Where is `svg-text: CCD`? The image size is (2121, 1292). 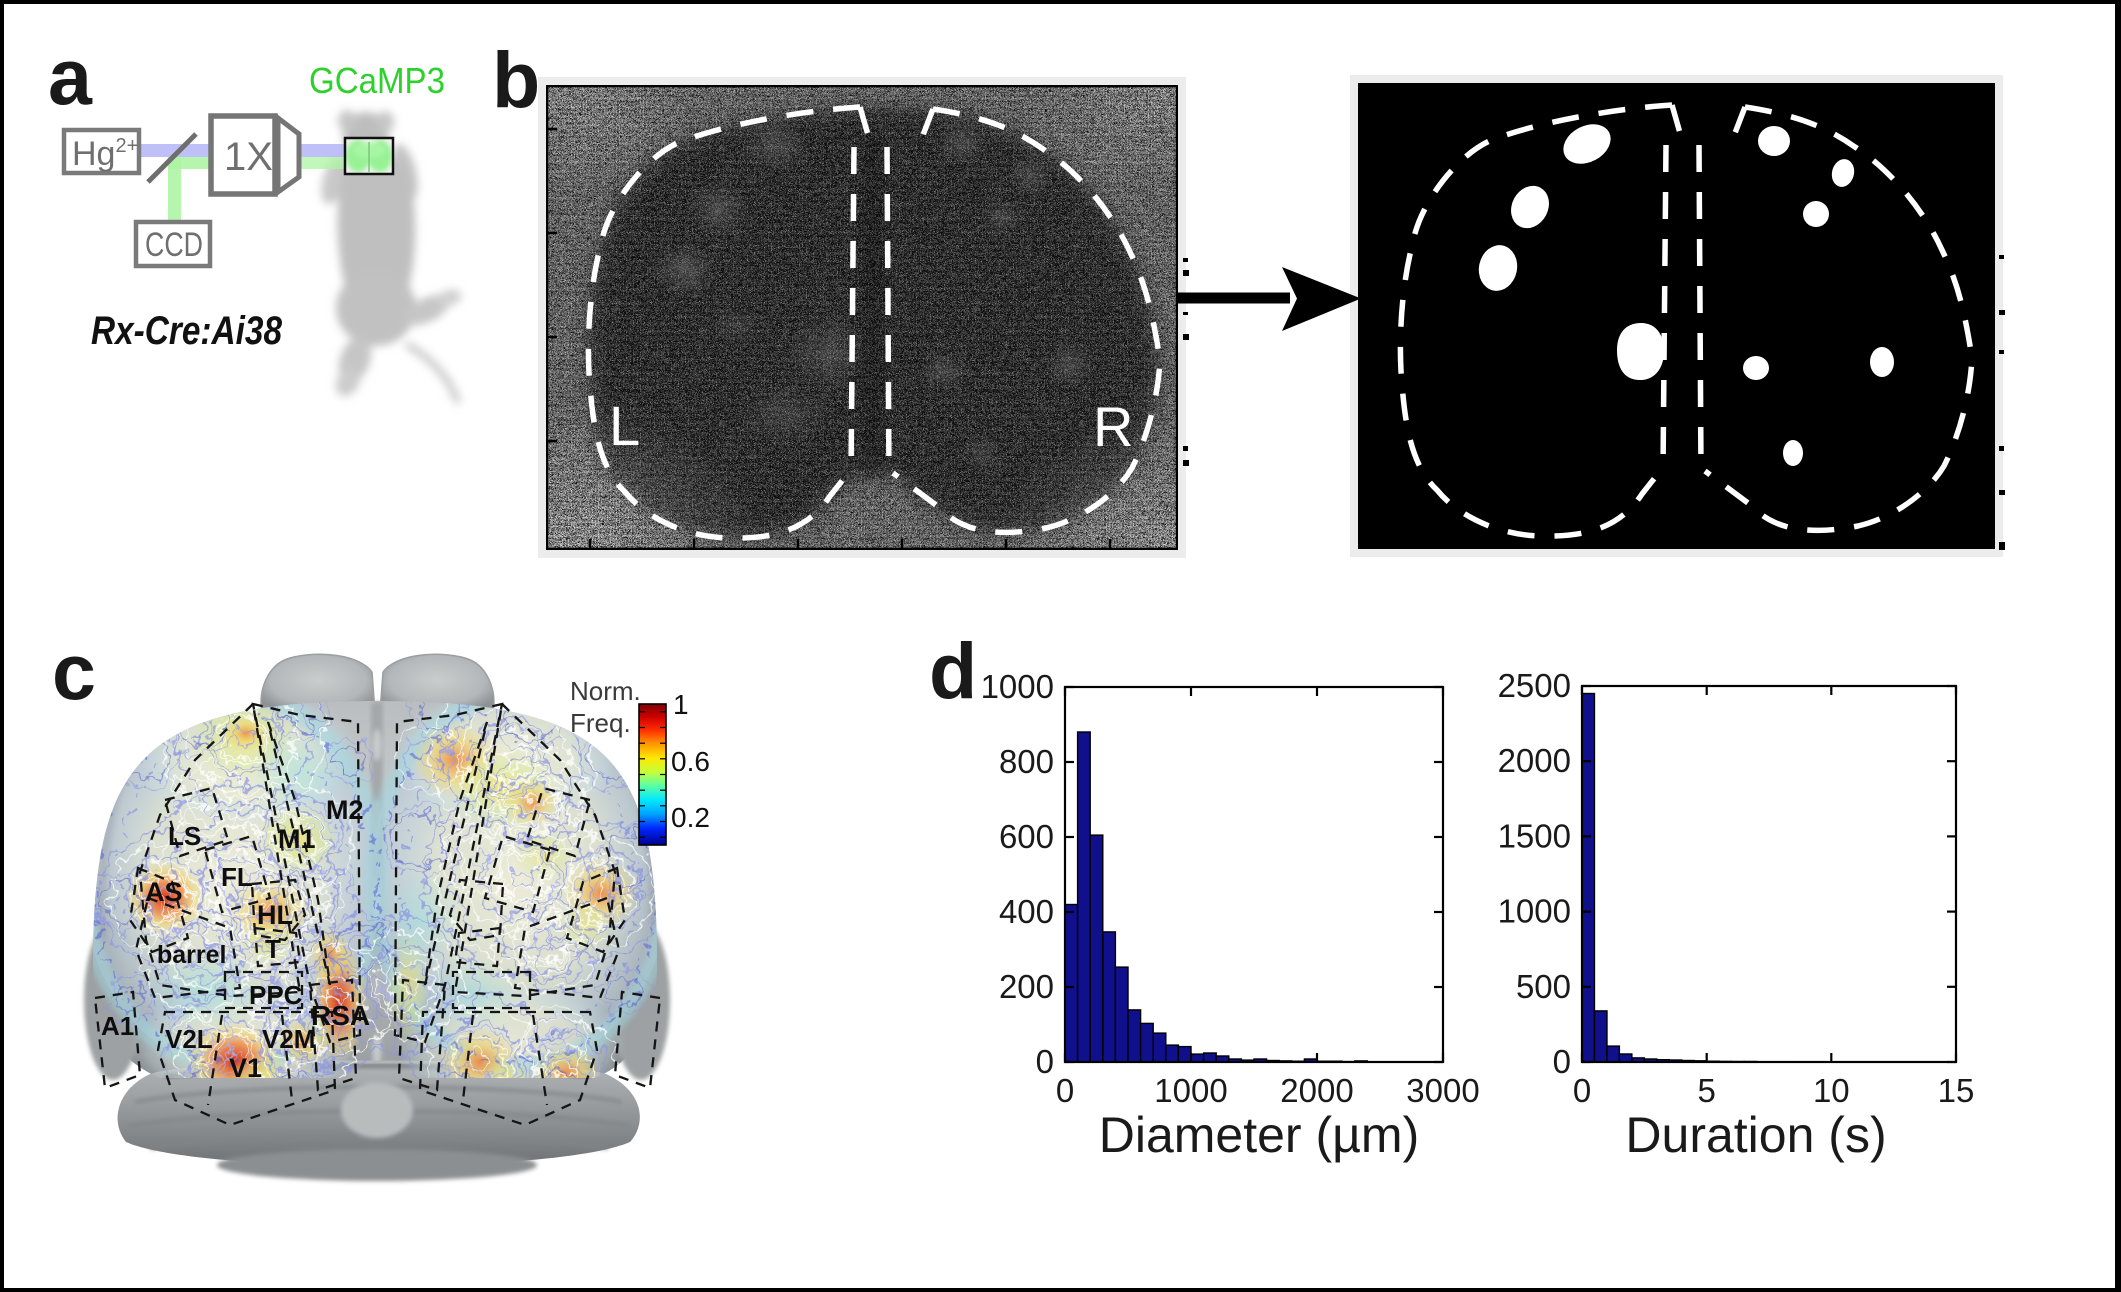 svg-text: CCD is located at coordinates (174, 245).